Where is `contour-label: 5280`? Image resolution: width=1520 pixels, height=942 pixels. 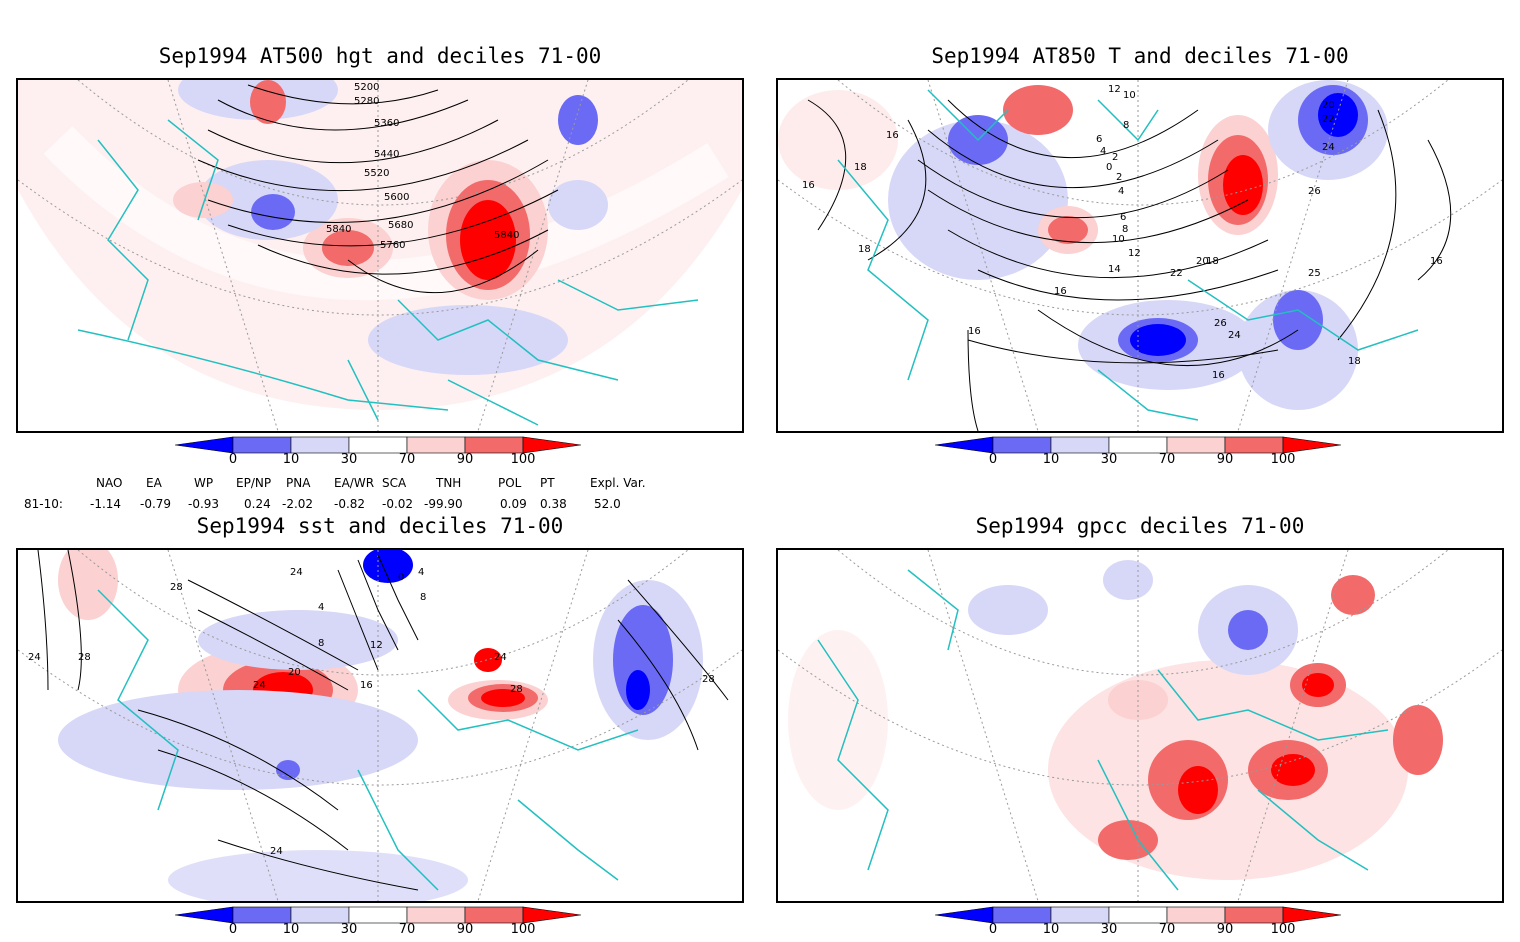
contour-label: 5280 is located at coordinates (366, 101).